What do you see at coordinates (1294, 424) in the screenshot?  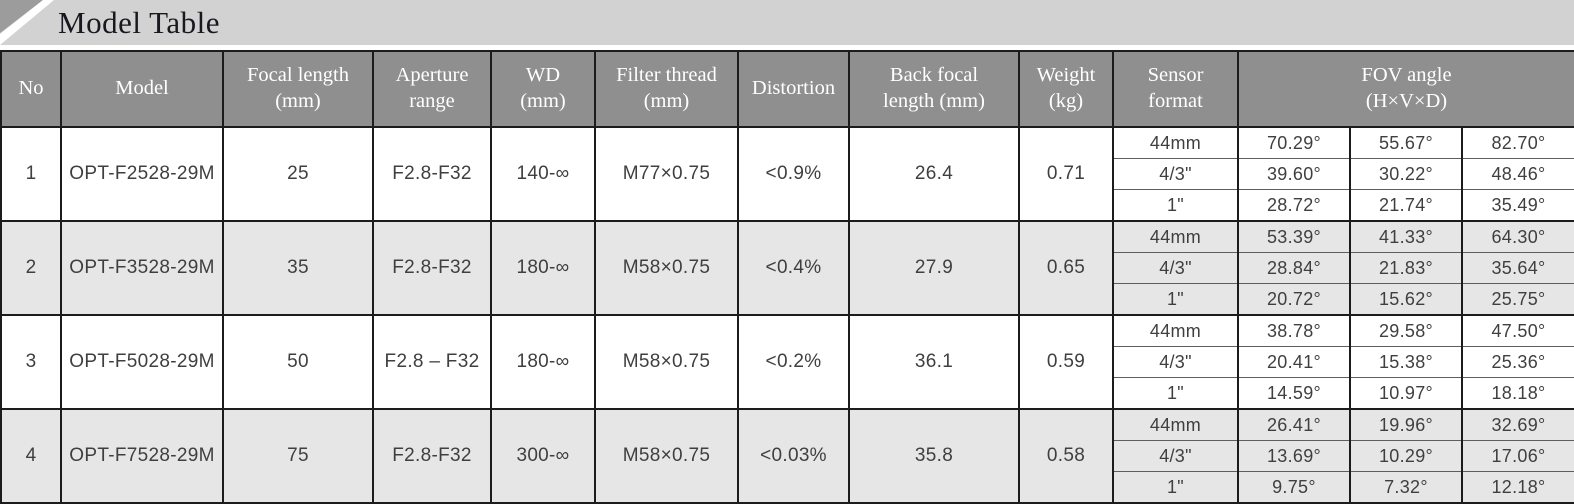 I see `fov-h-cell: 26.41°` at bounding box center [1294, 424].